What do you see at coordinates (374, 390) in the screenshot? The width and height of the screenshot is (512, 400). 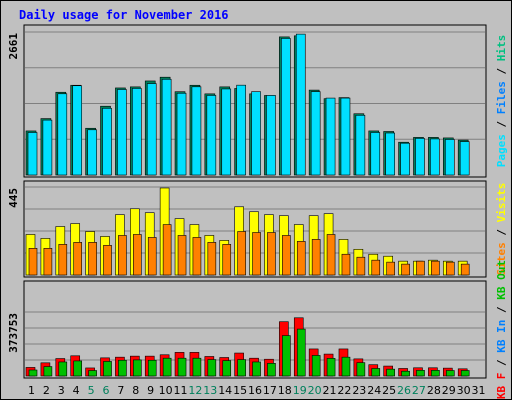 I see `x-tick-label: 24` at bounding box center [374, 390].